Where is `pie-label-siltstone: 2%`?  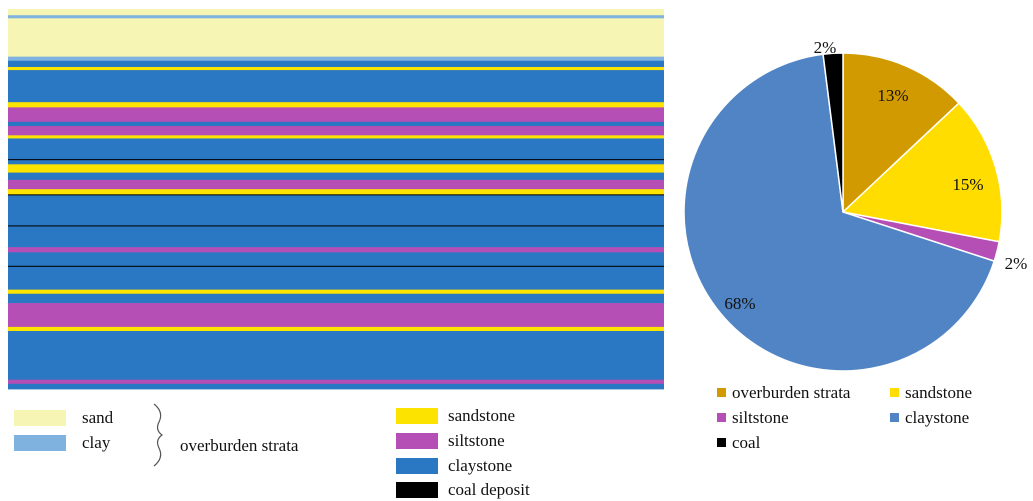
pie-label-siltstone: 2% is located at coordinates (1016, 263).